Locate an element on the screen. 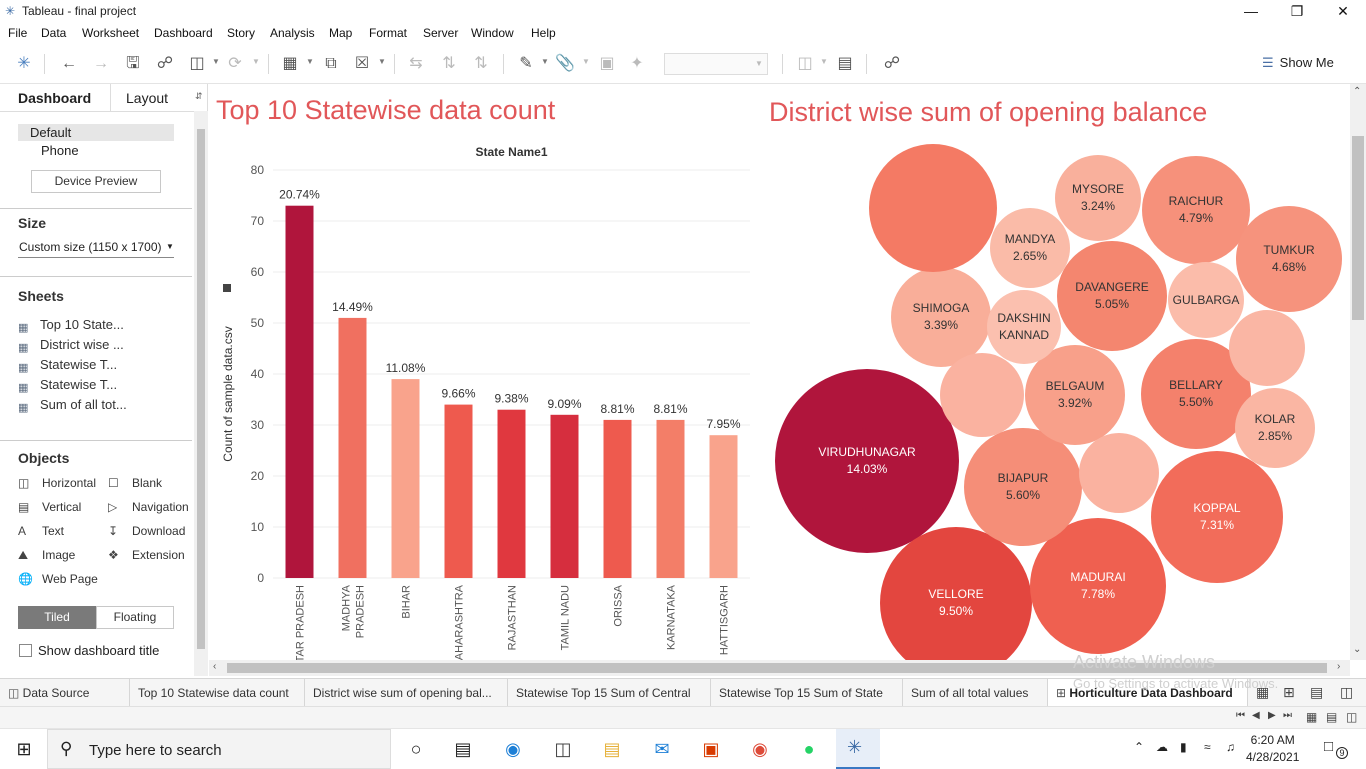 This screenshot has height=769, width=1366. district-bubble: SHIMOGA 3.39% is located at coordinates (941, 317).